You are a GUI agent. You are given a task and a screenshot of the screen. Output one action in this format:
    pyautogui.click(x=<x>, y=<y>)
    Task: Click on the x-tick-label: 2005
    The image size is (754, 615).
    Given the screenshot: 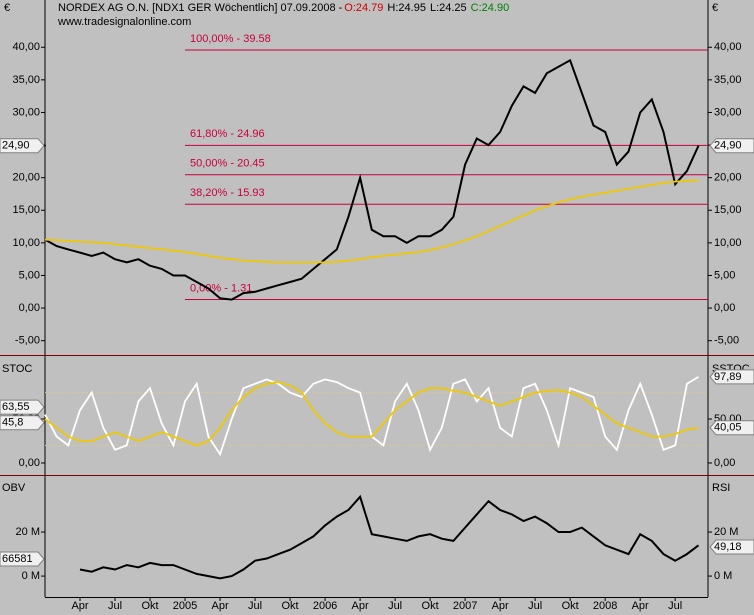 What is the action you would take?
    pyautogui.click(x=185, y=606)
    